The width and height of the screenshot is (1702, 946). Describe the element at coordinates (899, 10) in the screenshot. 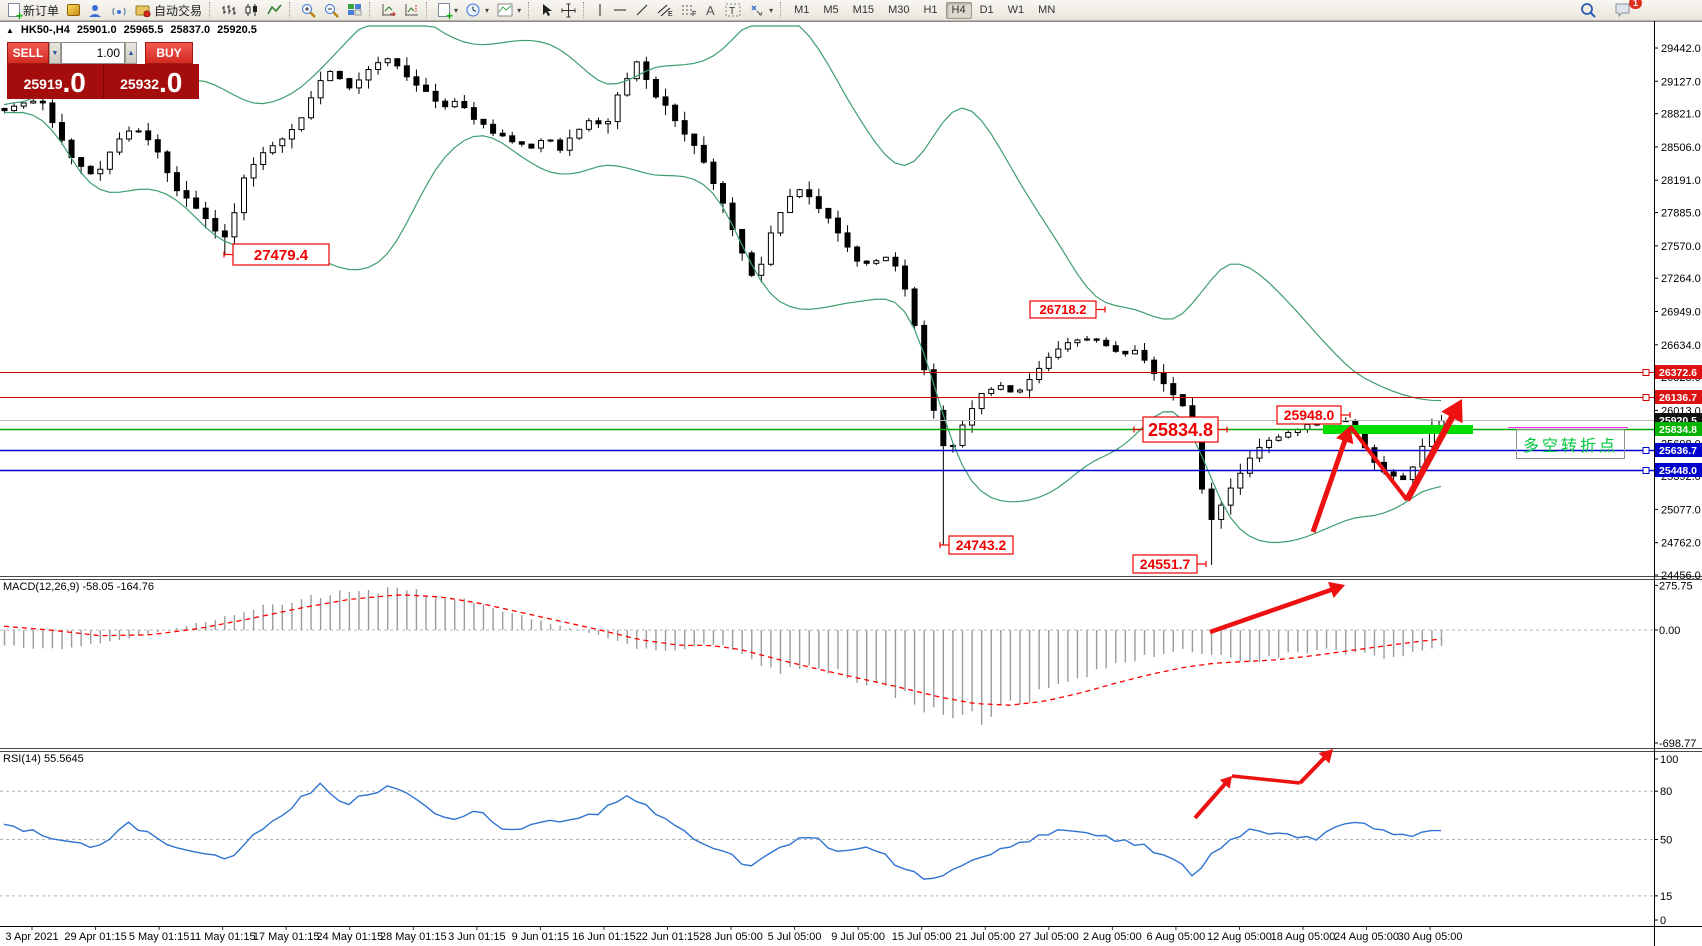

I see `timeframe-m30: M30` at that location.